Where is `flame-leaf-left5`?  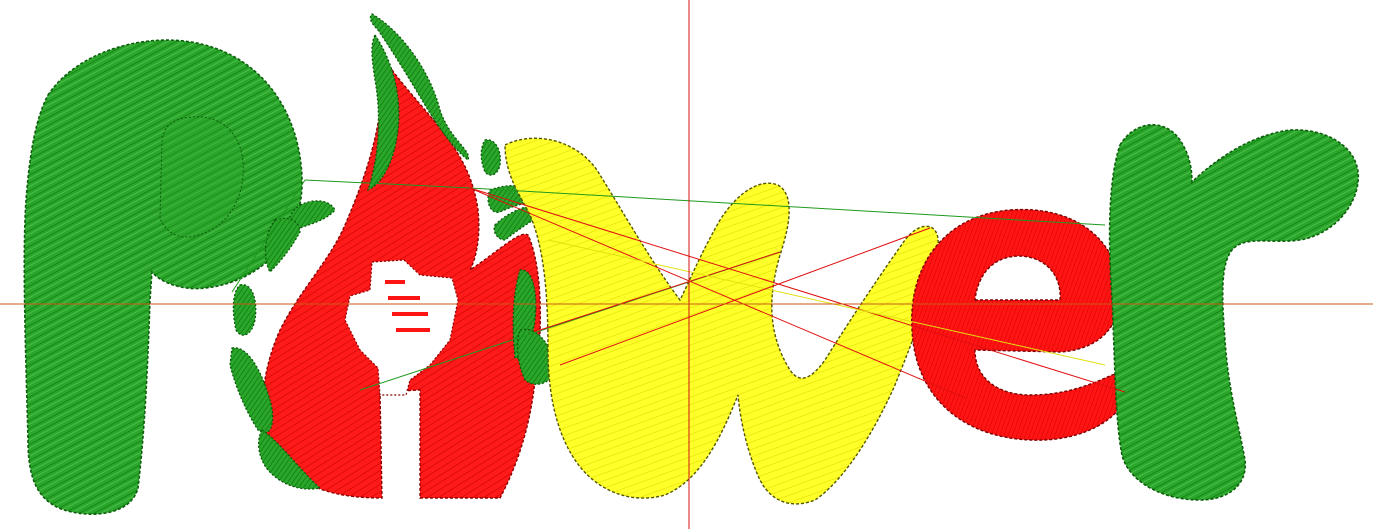
flame-leaf-left5 is located at coordinates (289, 459).